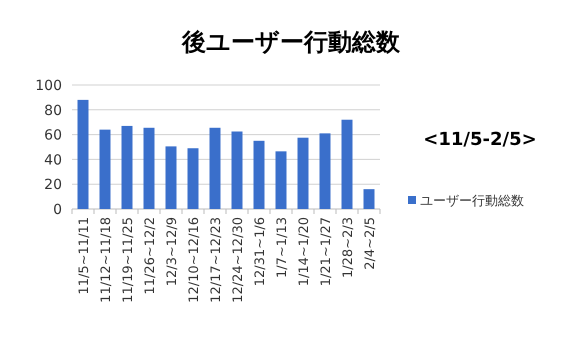  I want to click on x-tick-label: 1/28~2/3, so click(348, 247).